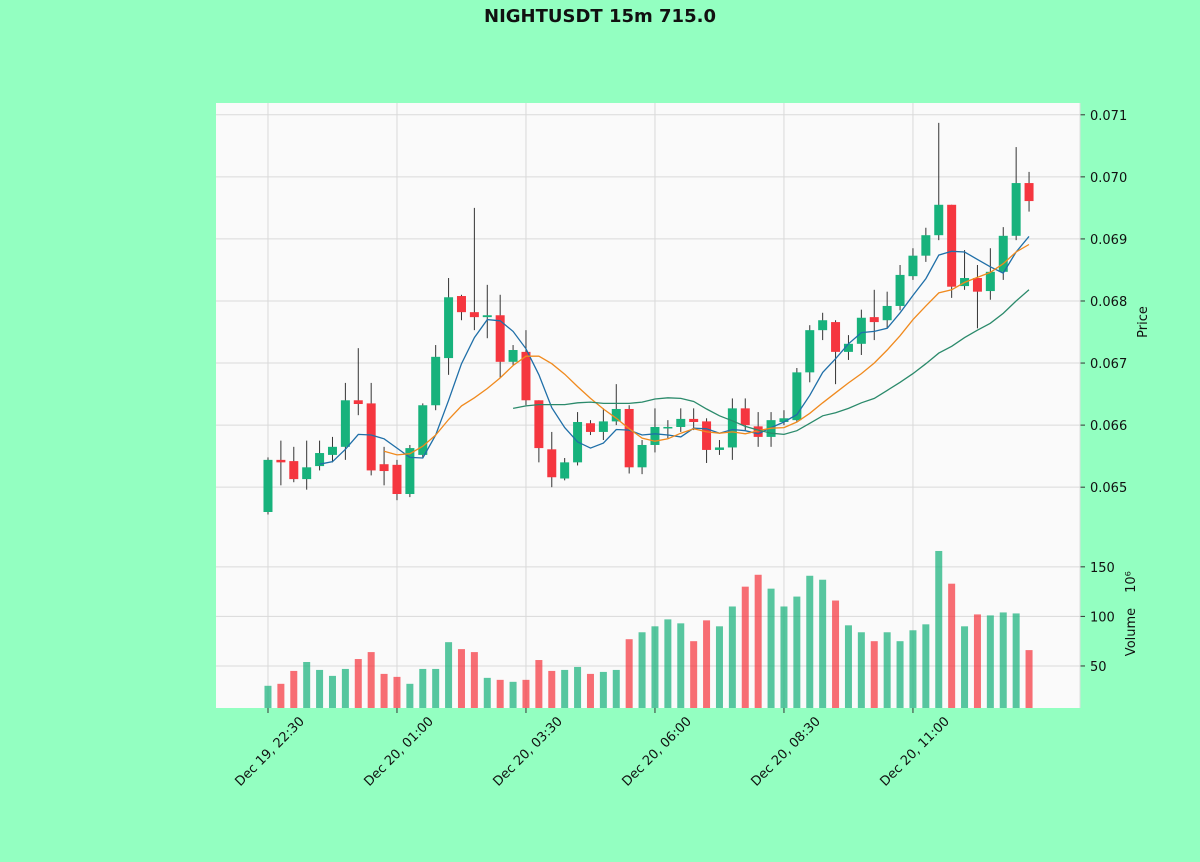 The image size is (1200, 862). Describe the element at coordinates (527, 751) in the screenshot. I see `x-tick-label: Dec 20, 03:30` at that location.